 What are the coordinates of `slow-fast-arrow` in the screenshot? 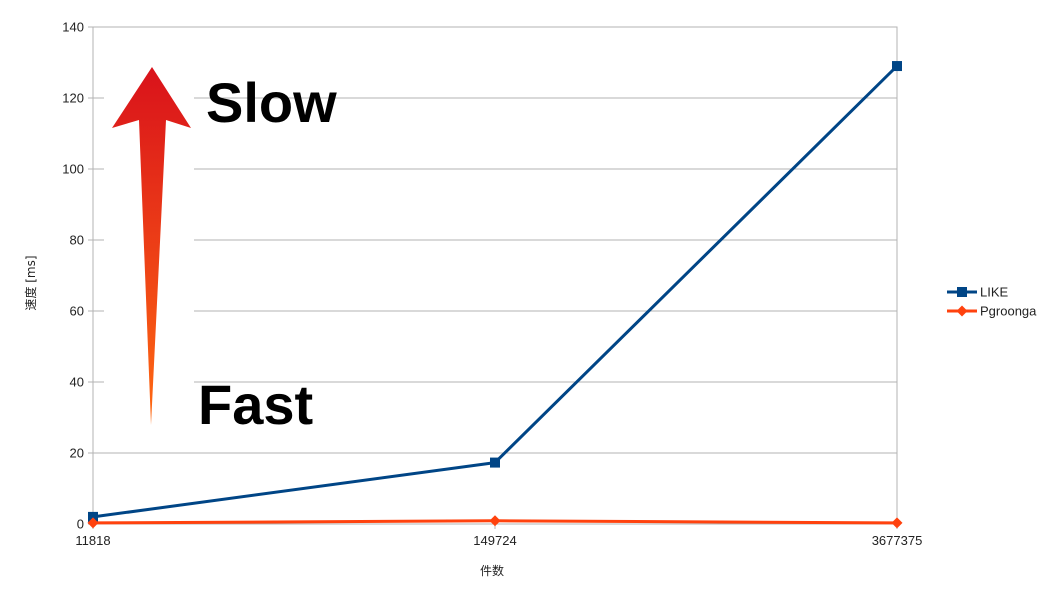 It's located at (151, 246).